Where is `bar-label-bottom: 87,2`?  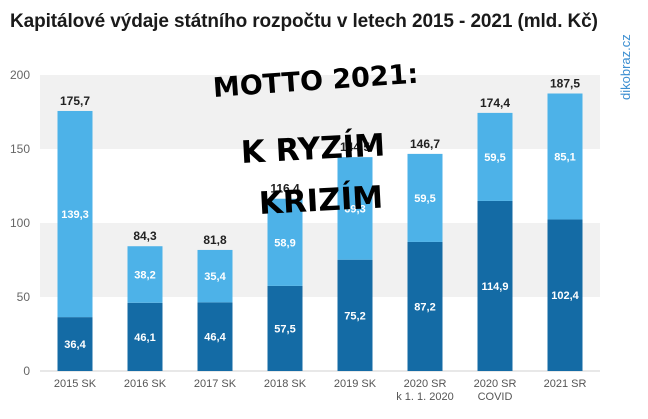 bar-label-bottom: 87,2 is located at coordinates (424, 307).